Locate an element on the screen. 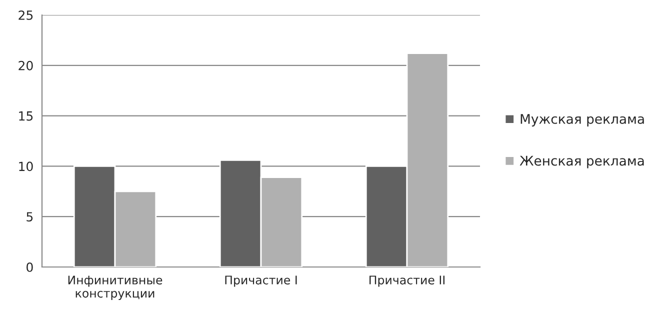 Image resolution: width=656 pixels, height=327 pixels. x-tick-label: Причастие I is located at coordinates (261, 281).